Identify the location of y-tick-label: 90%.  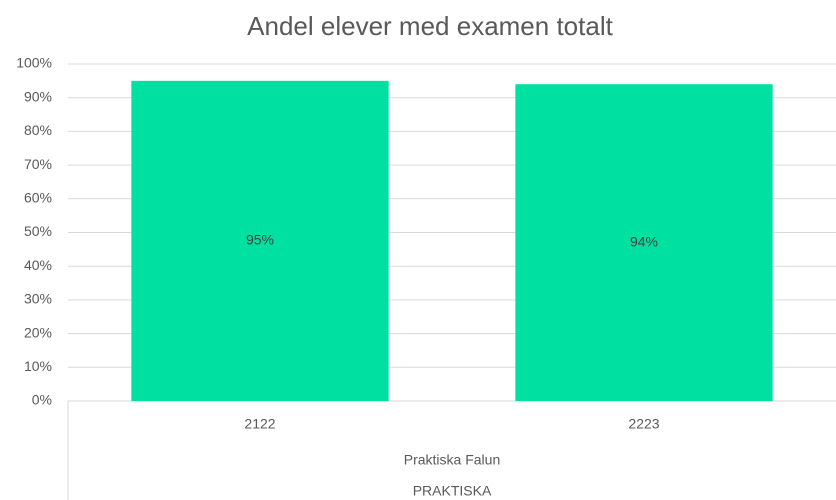
(38, 96).